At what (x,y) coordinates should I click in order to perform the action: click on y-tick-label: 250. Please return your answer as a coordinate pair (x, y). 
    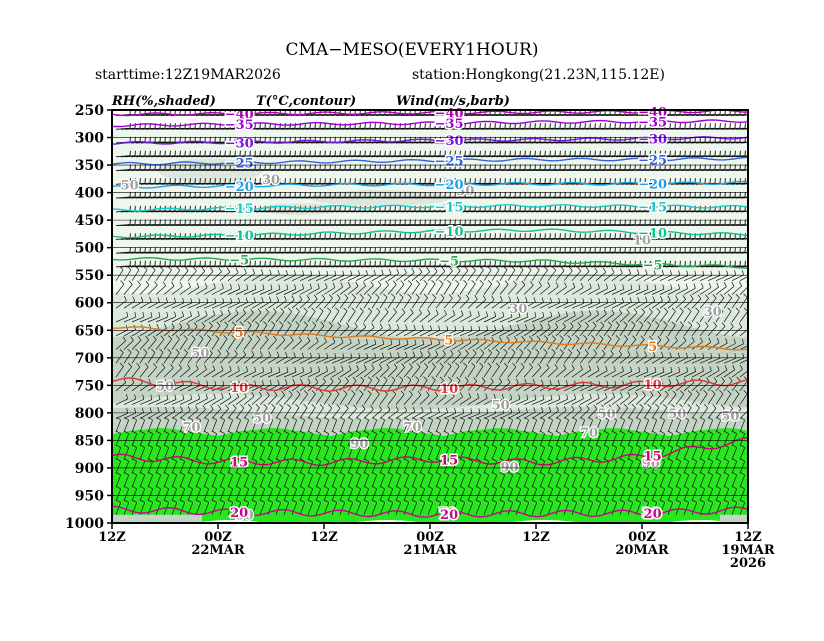
    Looking at the image, I should click on (89, 111).